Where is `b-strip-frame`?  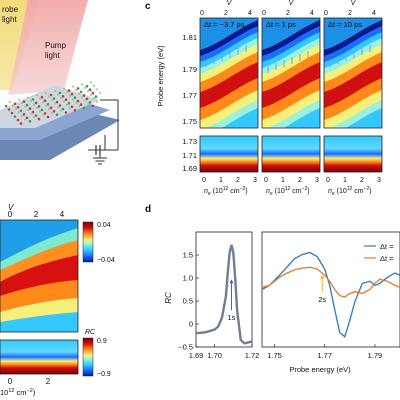 b-strip-frame is located at coordinates (39, 357).